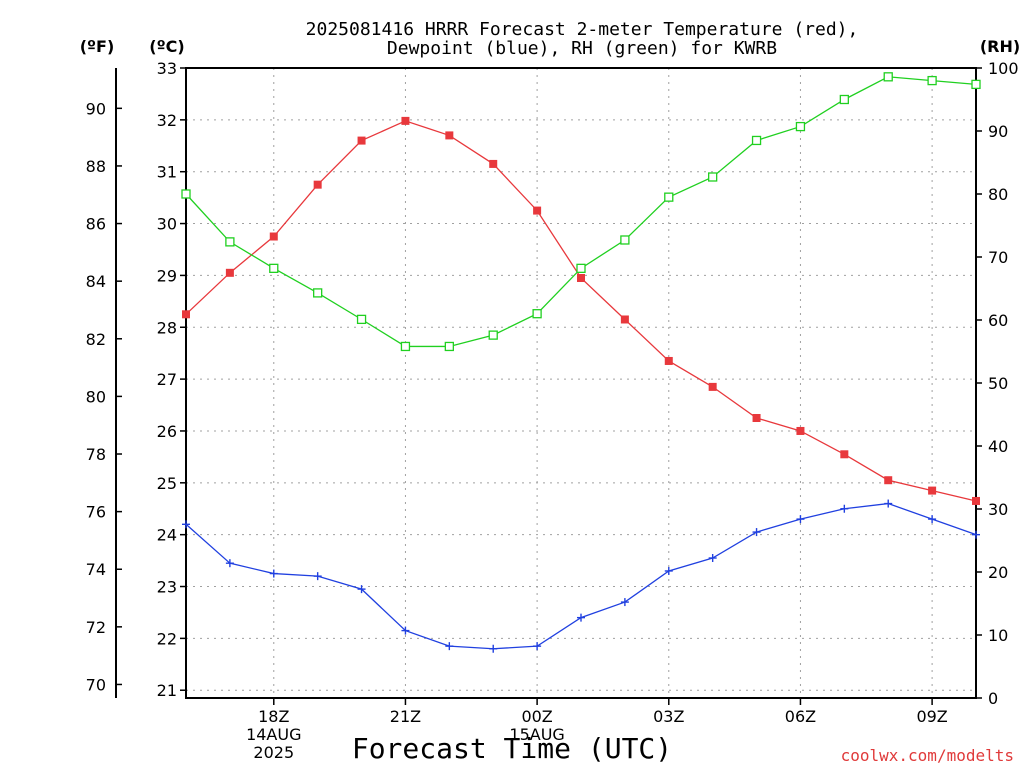 This screenshot has height=768, width=1024. I want to click on celsius-tick-label: 21, so click(167, 690).